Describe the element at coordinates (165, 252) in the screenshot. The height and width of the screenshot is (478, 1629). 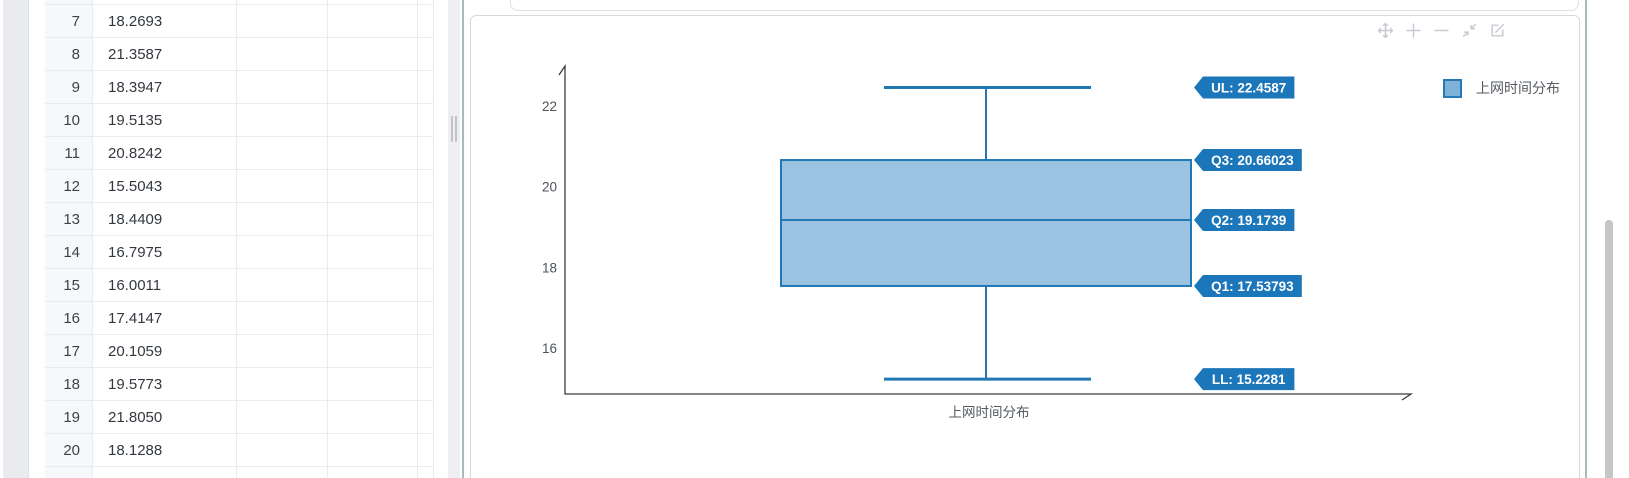
I see `value-cell: 16.7975` at that location.